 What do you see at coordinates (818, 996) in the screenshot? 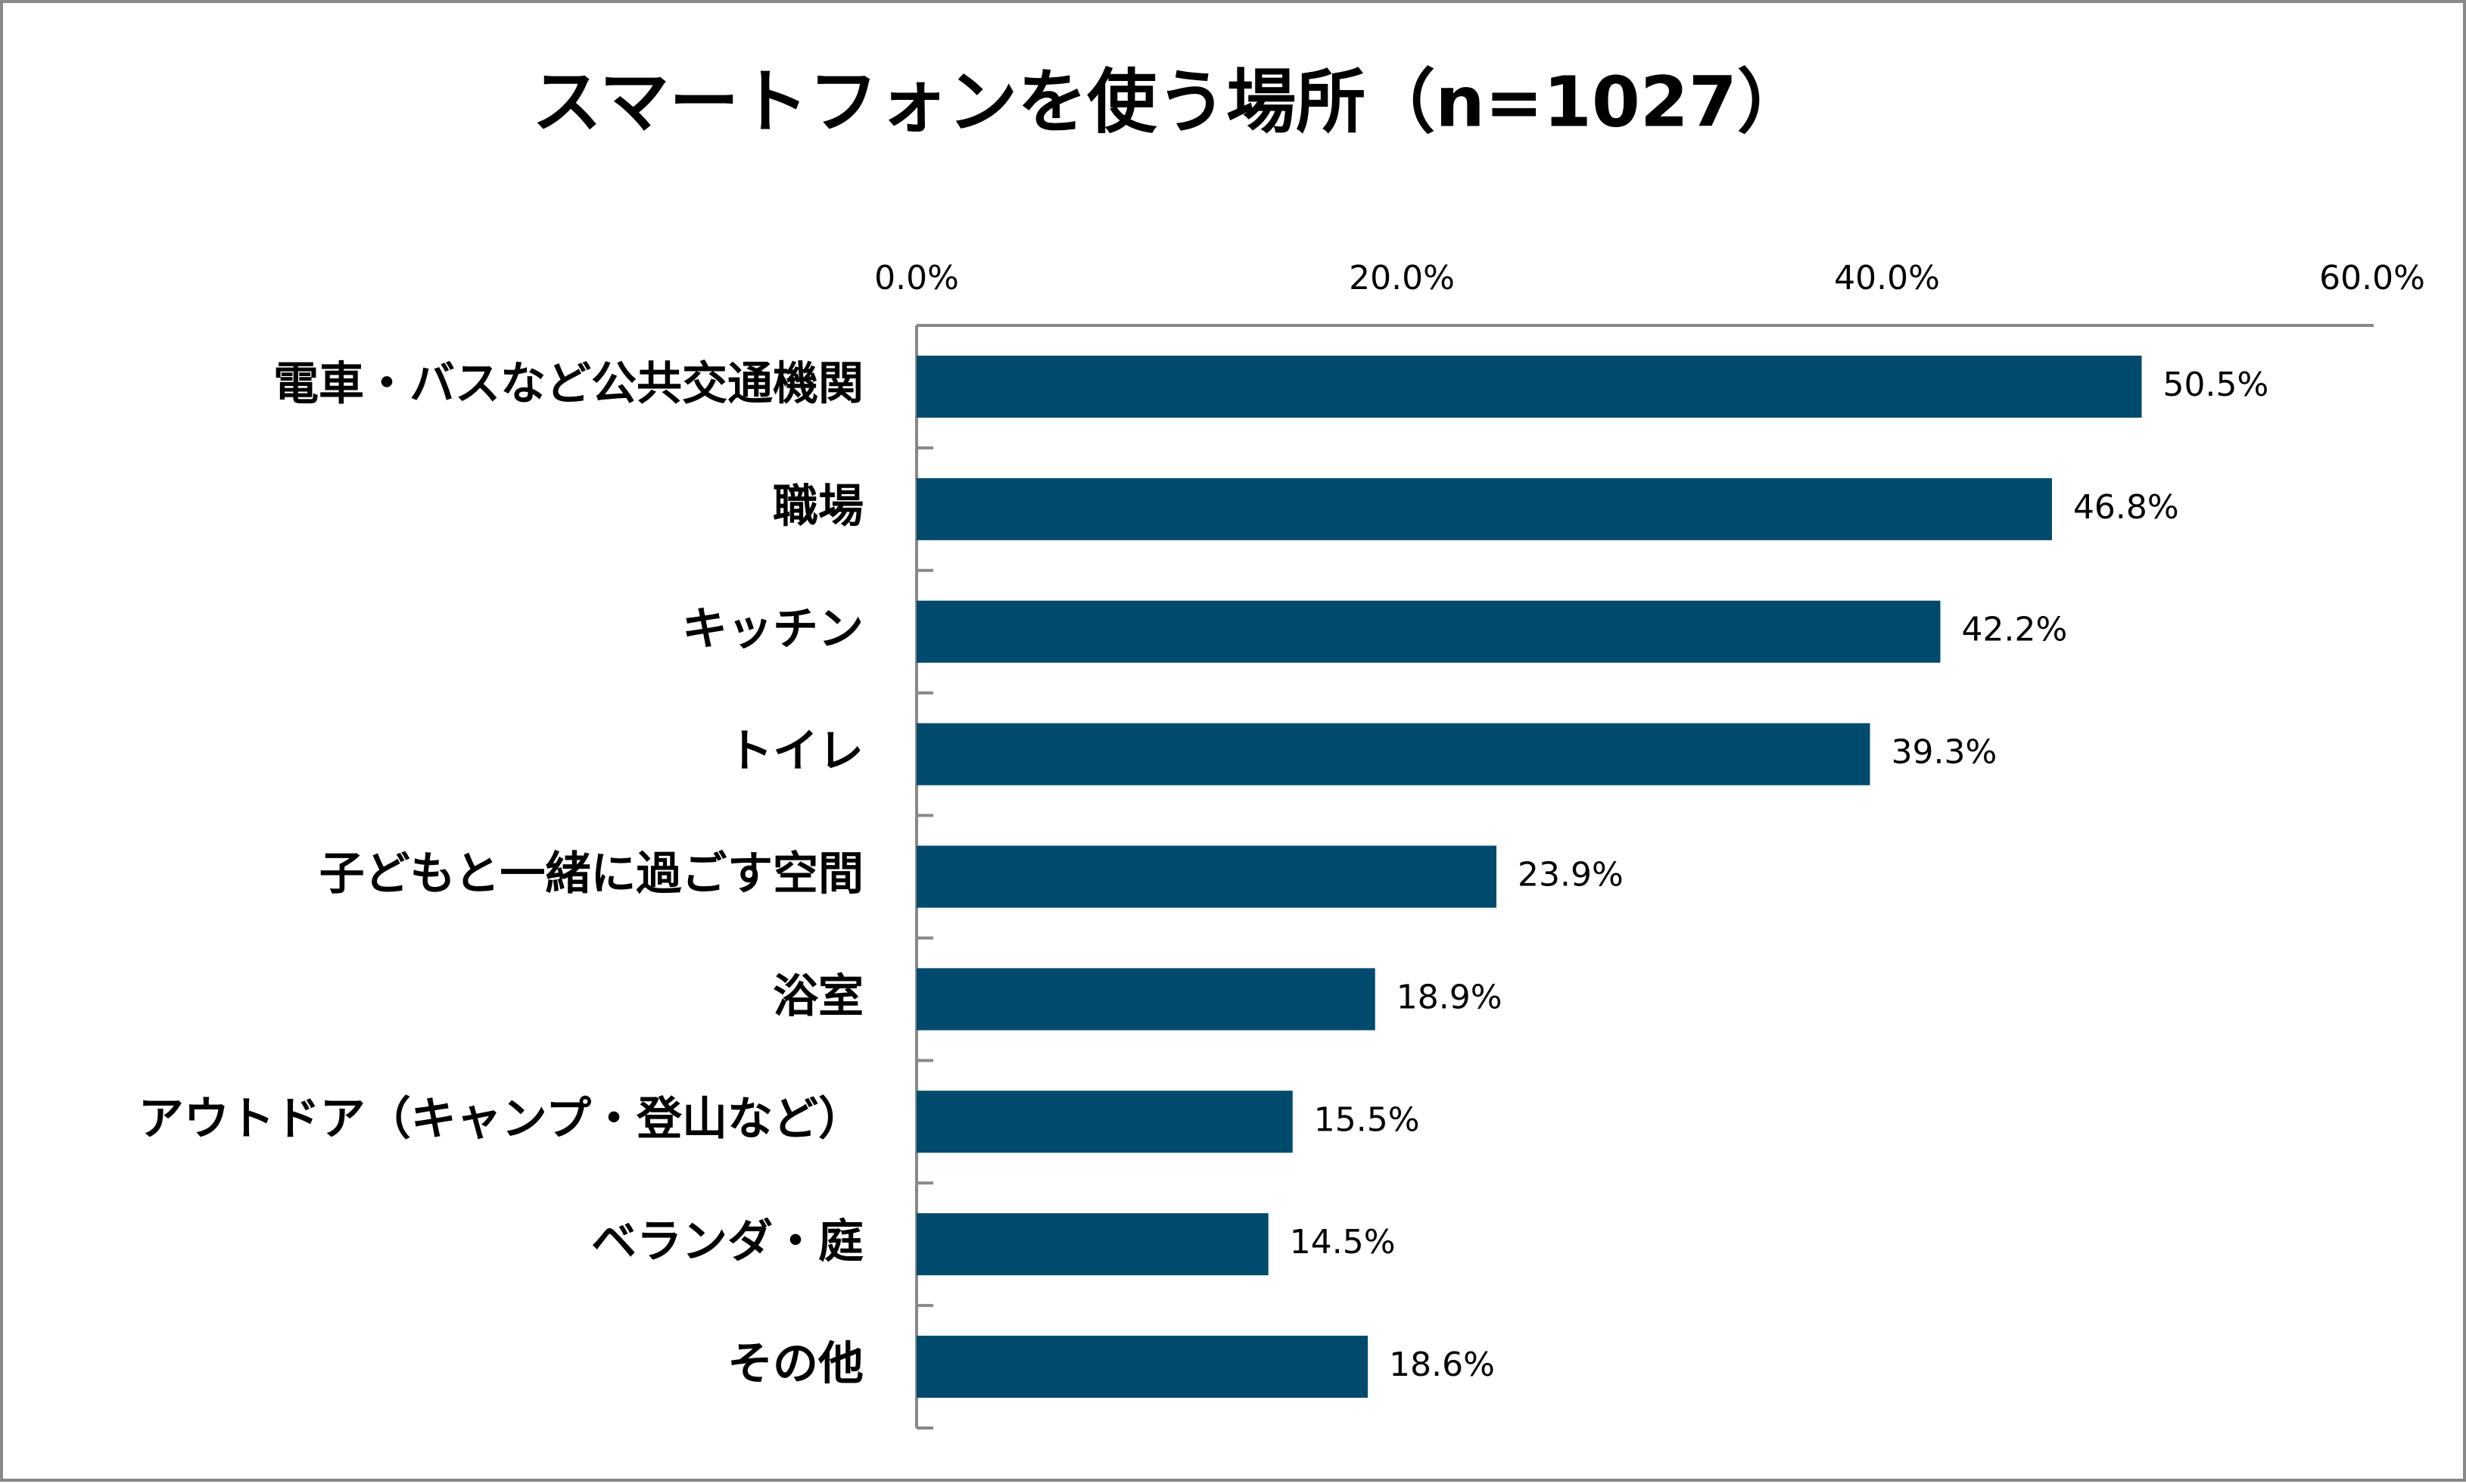
I see `y-tick-label: 浴室` at bounding box center [818, 996].